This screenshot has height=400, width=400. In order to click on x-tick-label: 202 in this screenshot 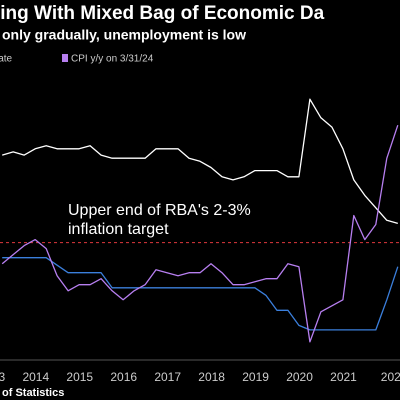, I will do `click(390, 377)`.